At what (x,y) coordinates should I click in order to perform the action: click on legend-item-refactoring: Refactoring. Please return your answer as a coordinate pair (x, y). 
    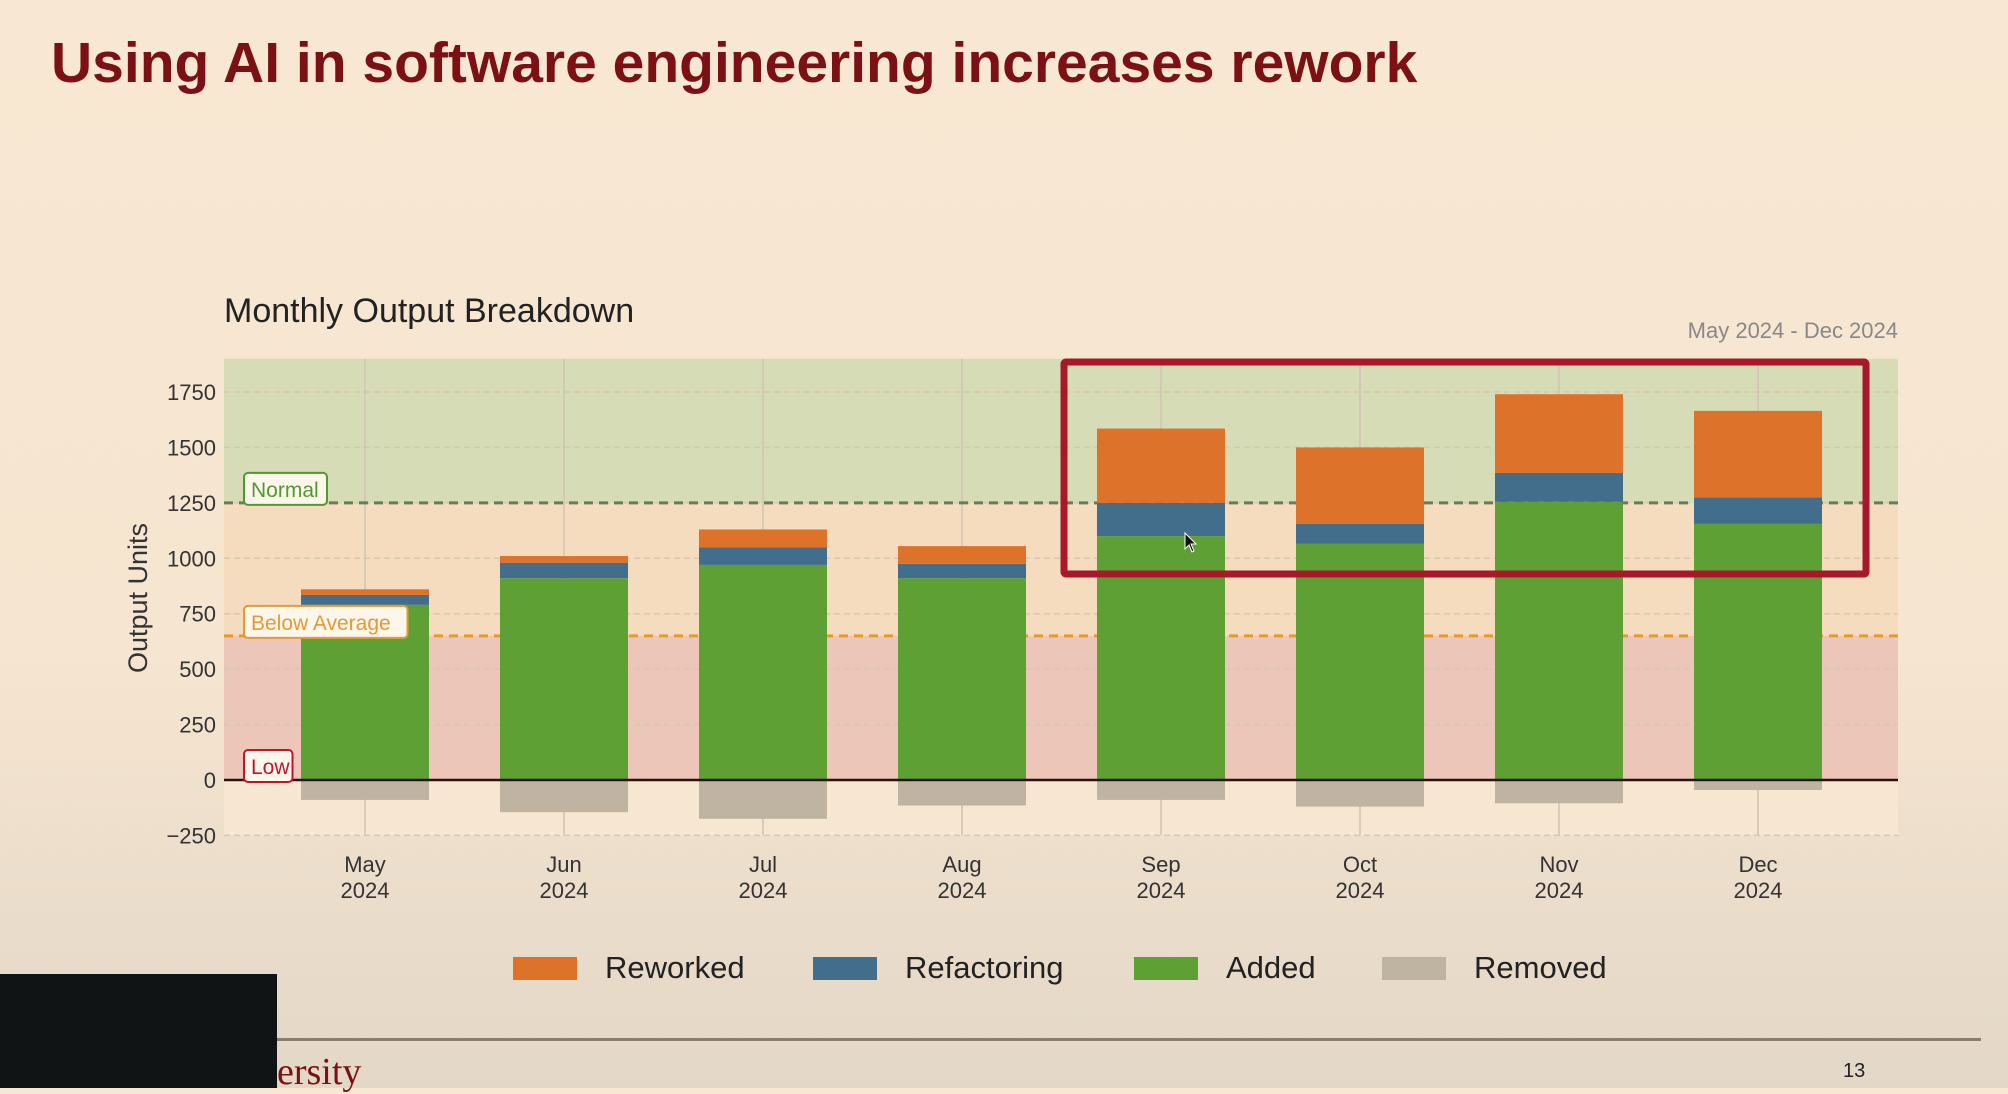
    Looking at the image, I should click on (938, 968).